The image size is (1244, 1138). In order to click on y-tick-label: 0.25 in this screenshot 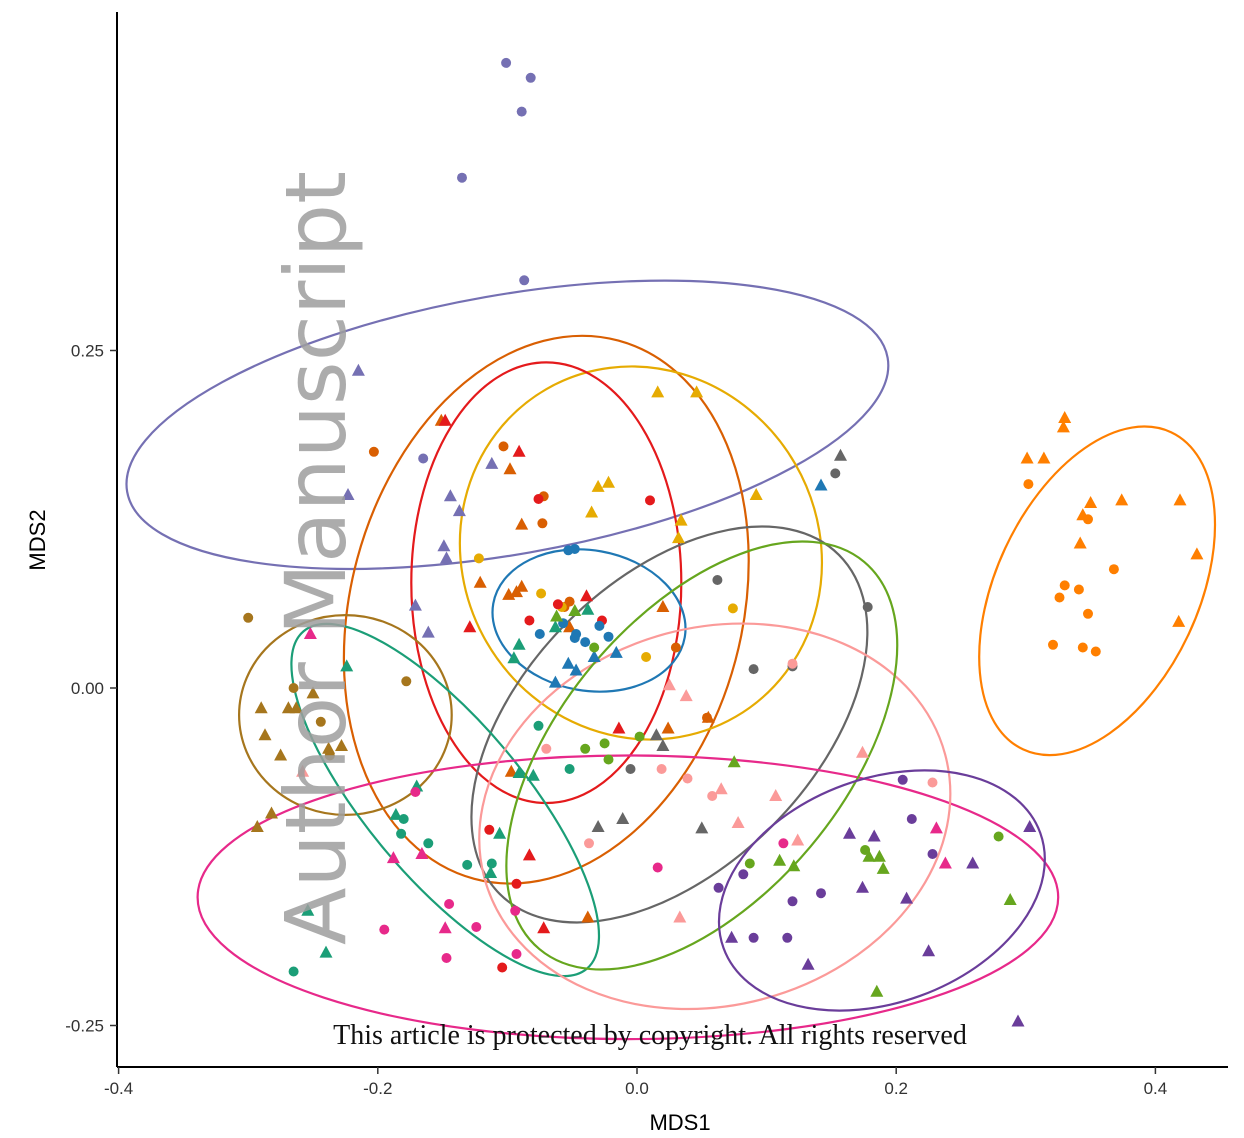, I will do `click(87, 351)`.